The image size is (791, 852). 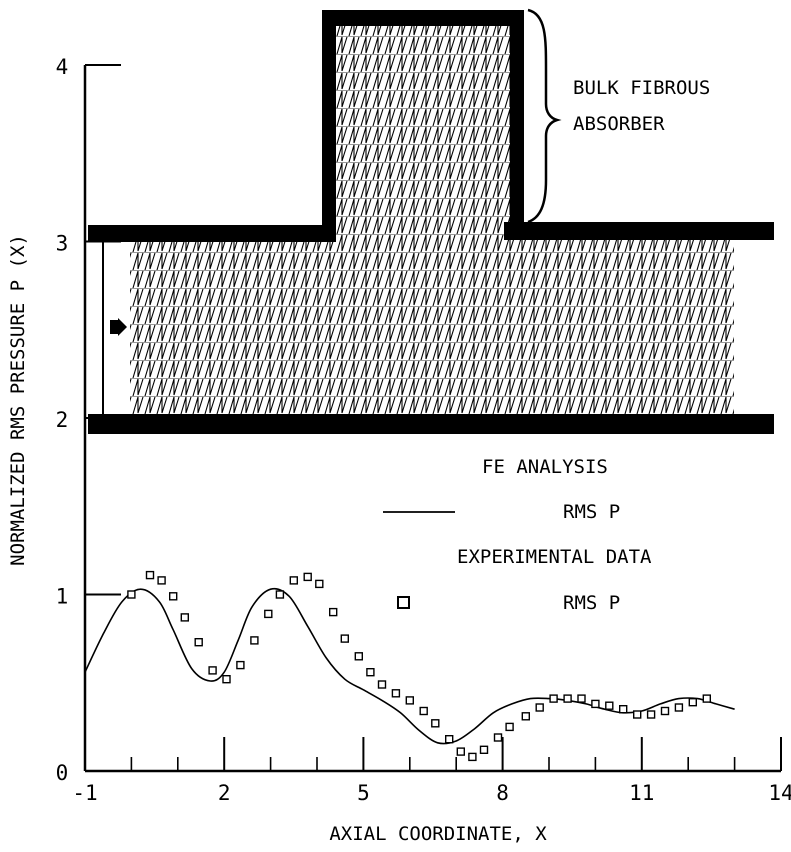 What do you see at coordinates (544, 116) in the screenshot?
I see `brace-icon` at bounding box center [544, 116].